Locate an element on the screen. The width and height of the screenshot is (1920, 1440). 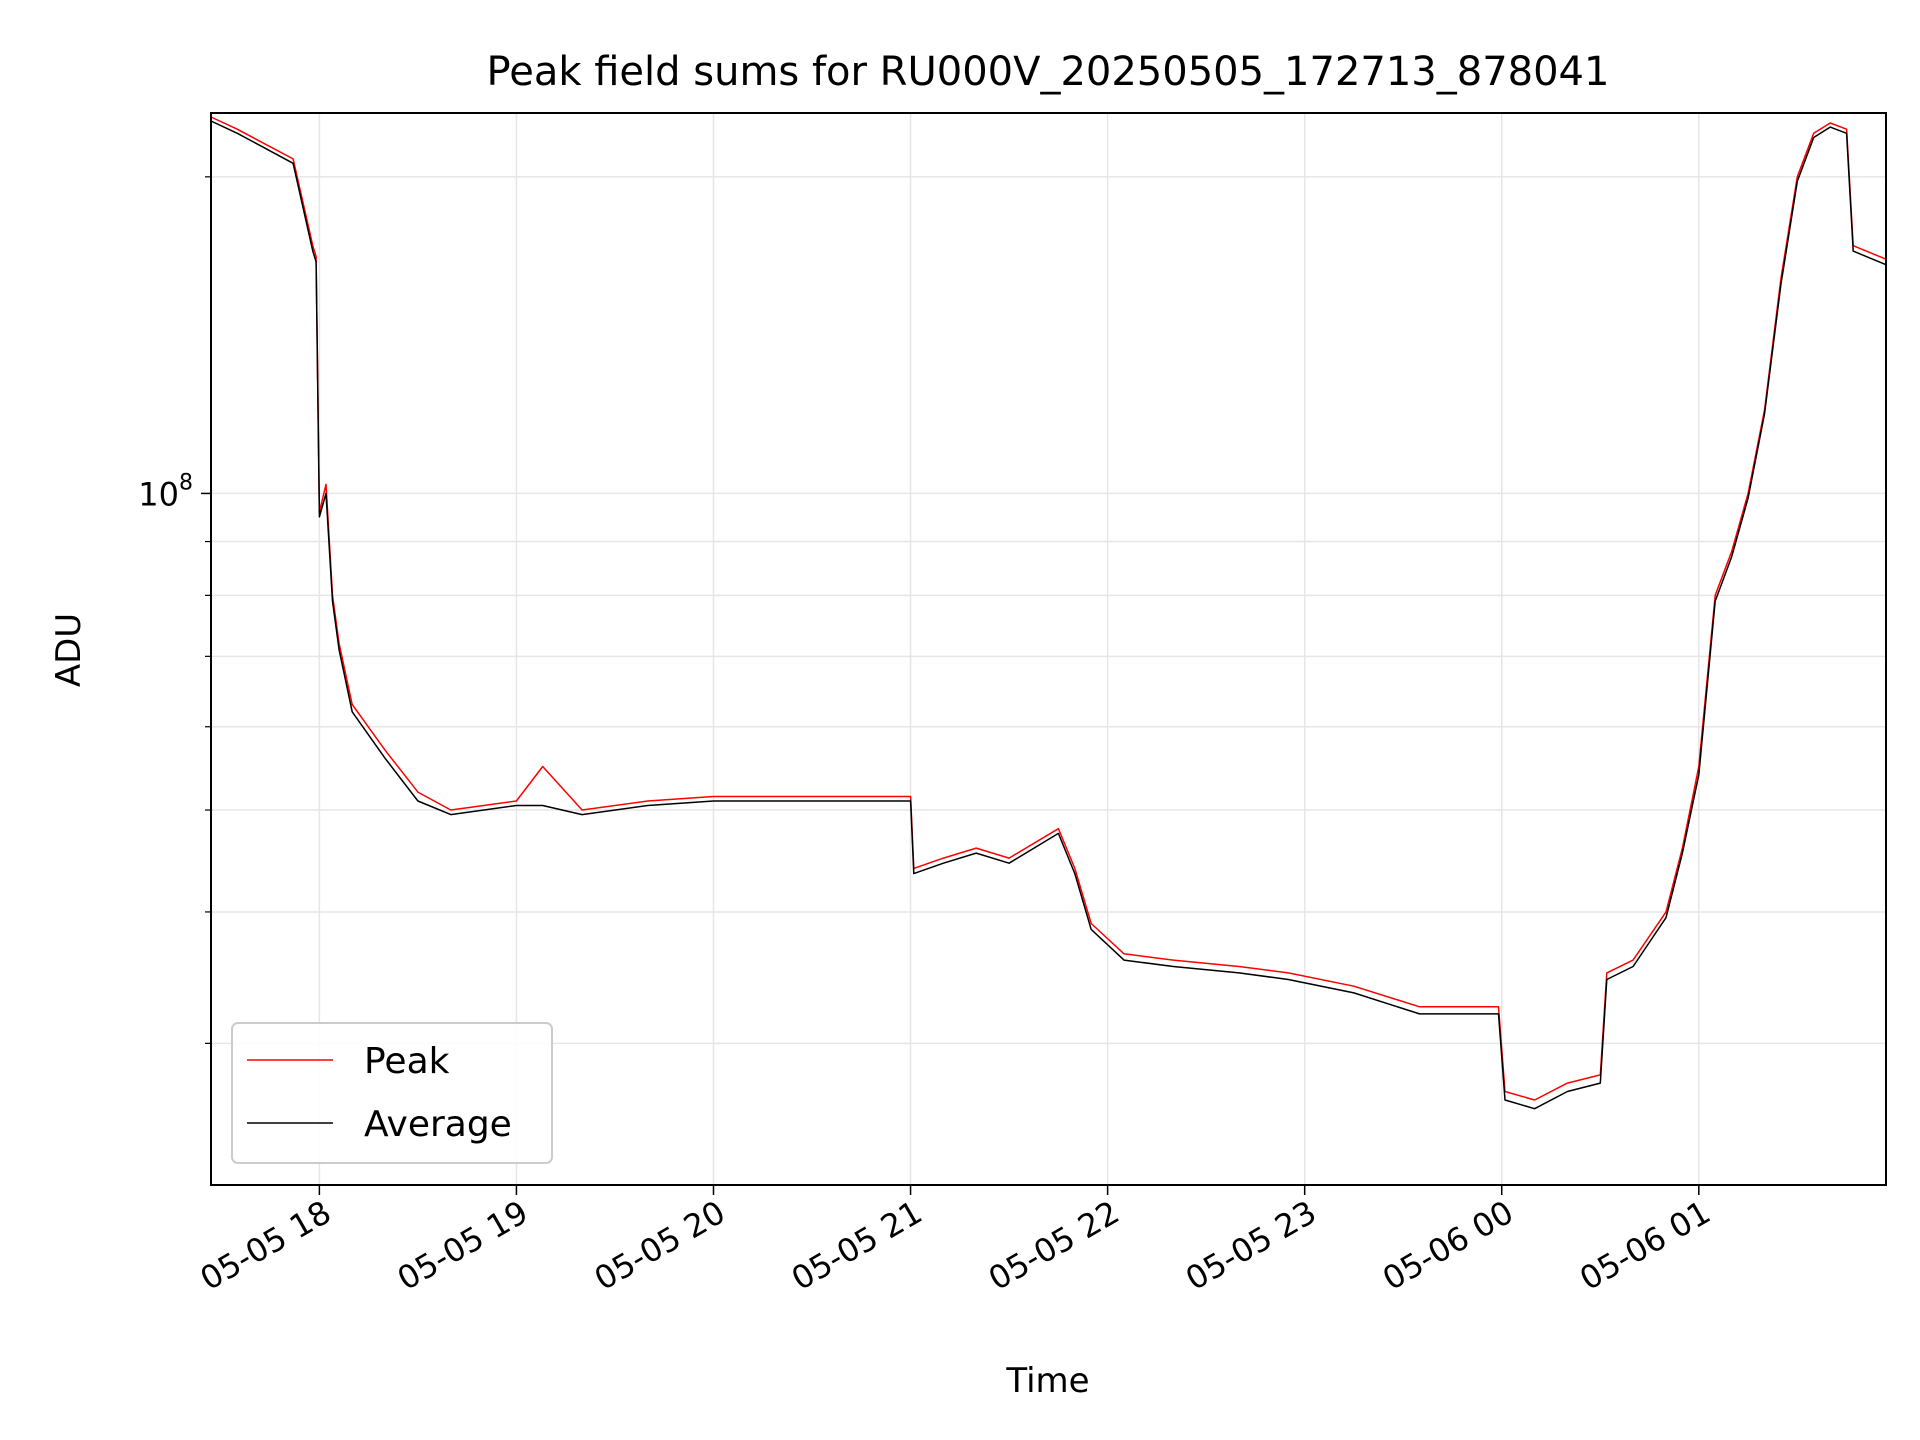
legend: Peak Average is located at coordinates (392, 1093).